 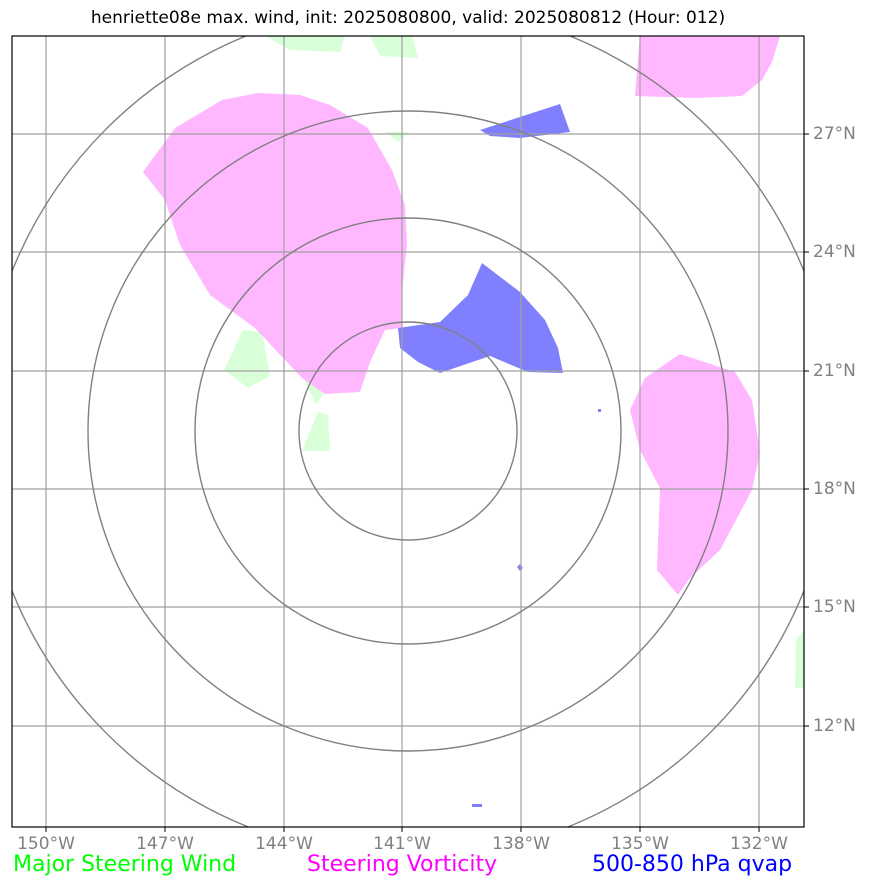 What do you see at coordinates (834, 252) in the screenshot?
I see `lat-label-24n: 24°N` at bounding box center [834, 252].